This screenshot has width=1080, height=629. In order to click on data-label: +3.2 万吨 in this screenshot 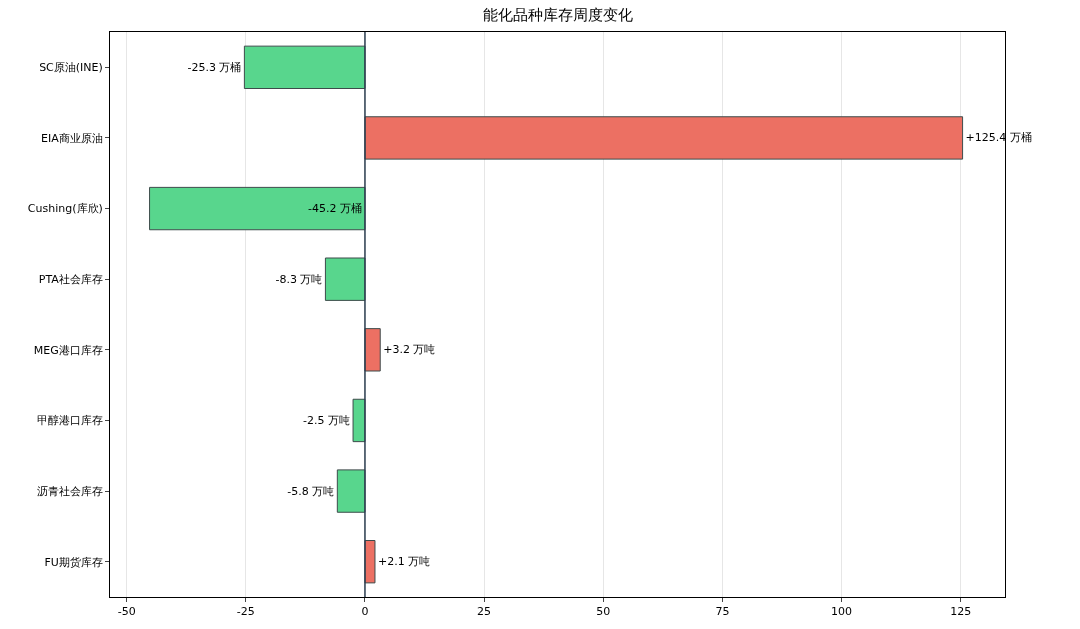, I will do `click(409, 350)`.